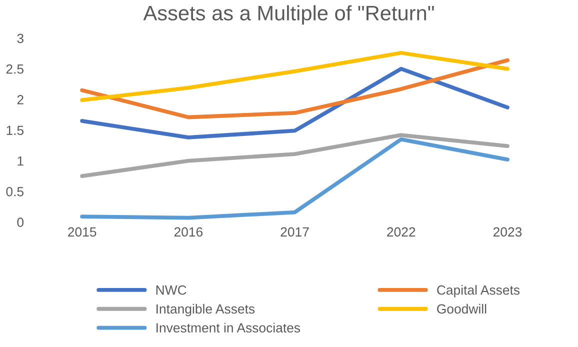 This screenshot has width=578, height=347. I want to click on y-tick-label: 3, so click(20, 39).